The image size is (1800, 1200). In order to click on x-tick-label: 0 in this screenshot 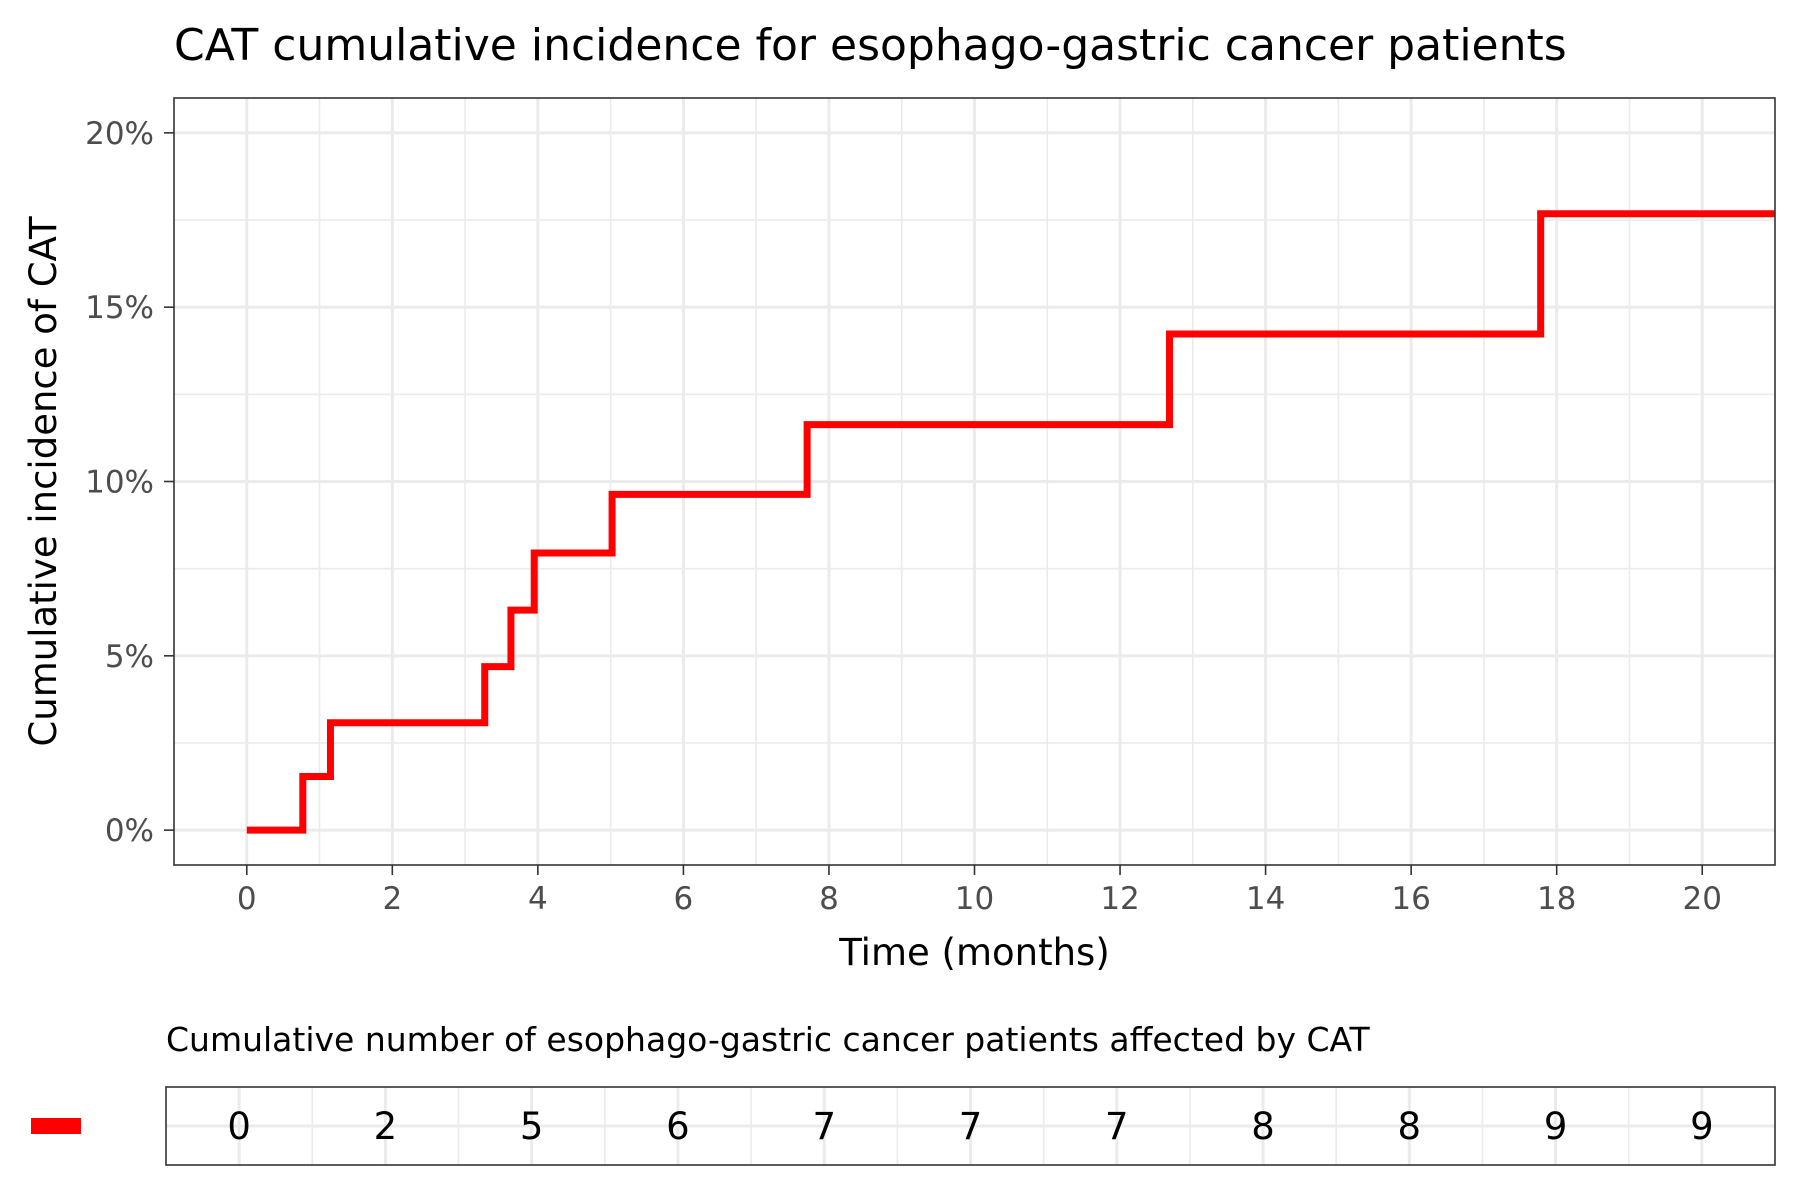, I will do `click(247, 899)`.